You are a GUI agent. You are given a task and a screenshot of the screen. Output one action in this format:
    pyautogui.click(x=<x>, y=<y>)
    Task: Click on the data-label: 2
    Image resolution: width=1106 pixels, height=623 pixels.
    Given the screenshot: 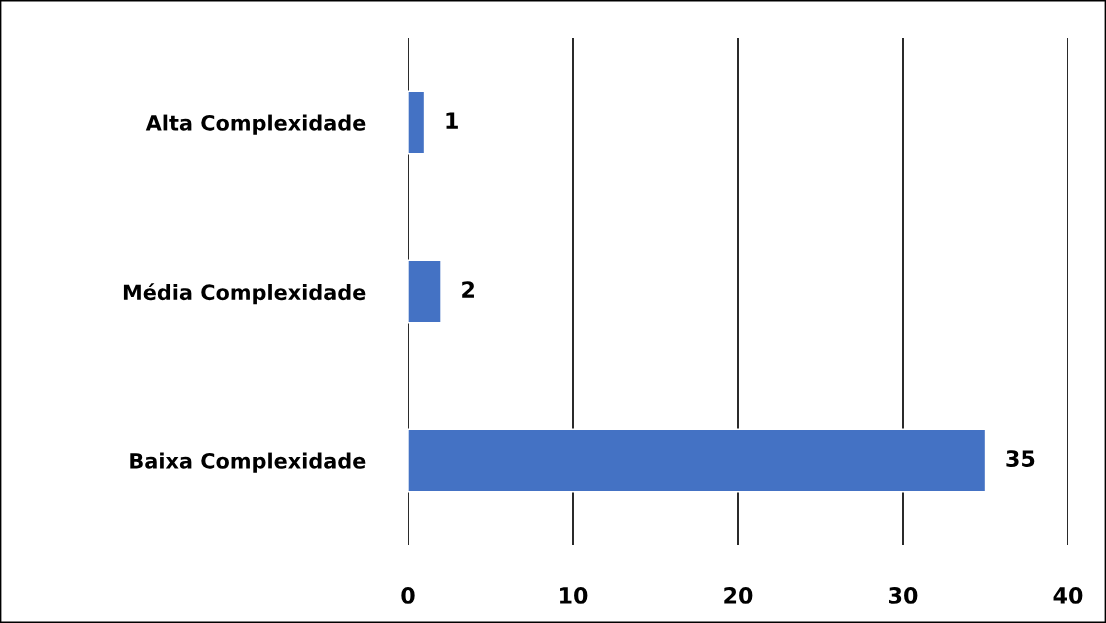 What is the action you would take?
    pyautogui.click(x=468, y=289)
    